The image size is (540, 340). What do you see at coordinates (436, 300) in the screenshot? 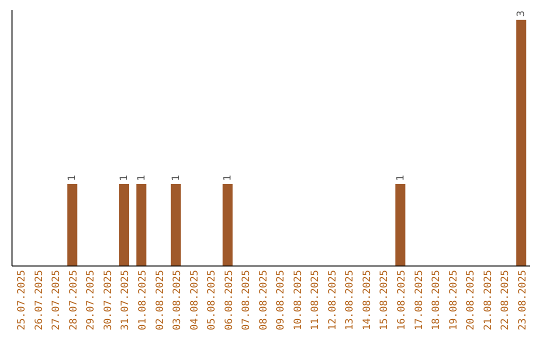
I see `x-tick-label: 18.08.2025` at bounding box center [436, 300].